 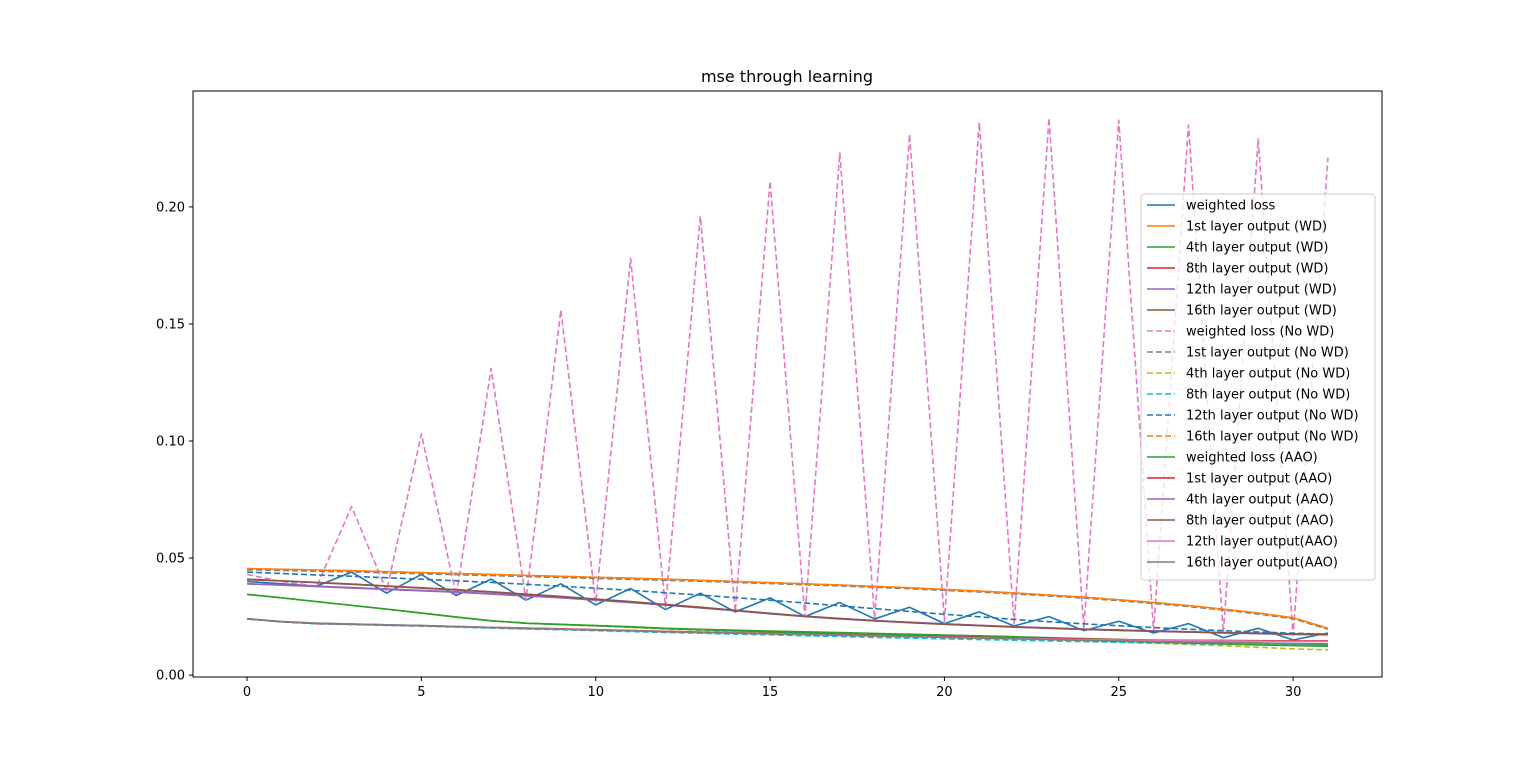 I want to click on legend-entry-label: 1st layer output (AAO), so click(x=1259, y=479).